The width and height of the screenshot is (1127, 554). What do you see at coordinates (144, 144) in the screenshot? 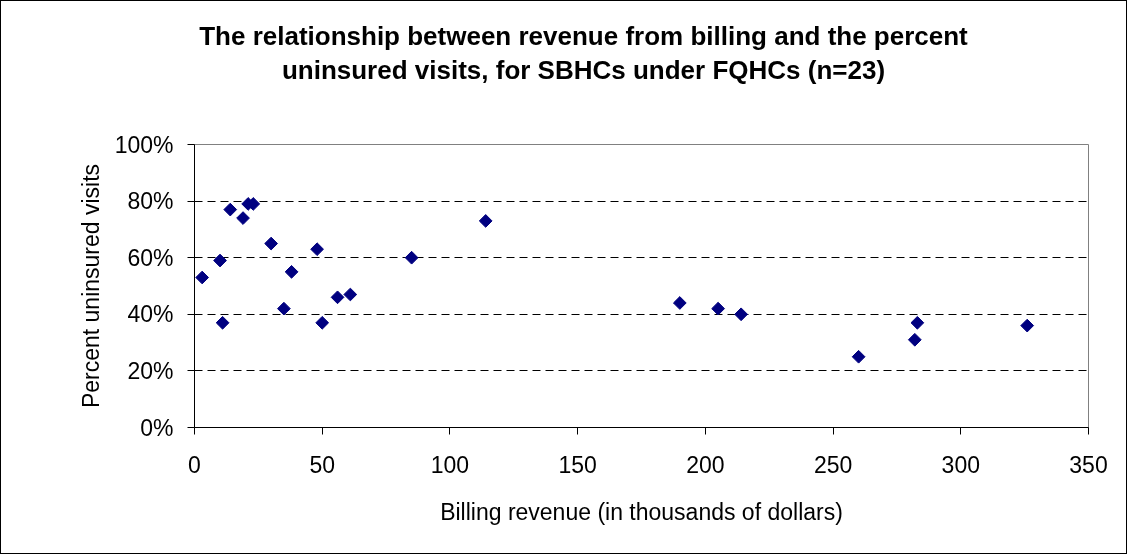
I see `y-tick-label: 100%` at bounding box center [144, 144].